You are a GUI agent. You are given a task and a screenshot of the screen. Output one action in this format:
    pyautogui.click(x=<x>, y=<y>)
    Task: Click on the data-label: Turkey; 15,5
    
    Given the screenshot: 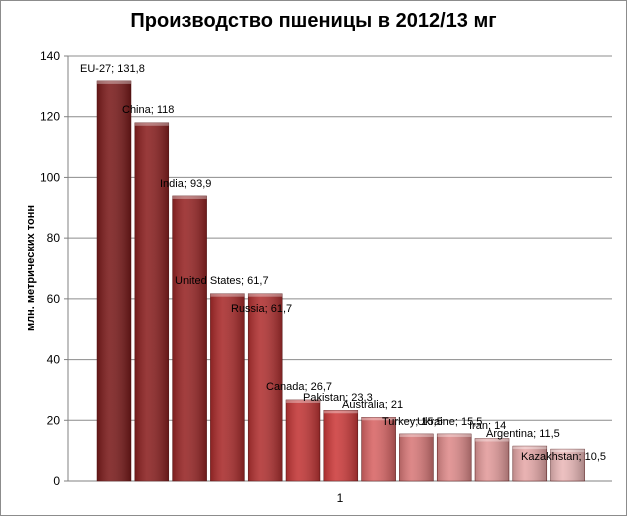 What is the action you would take?
    pyautogui.click(x=412, y=422)
    